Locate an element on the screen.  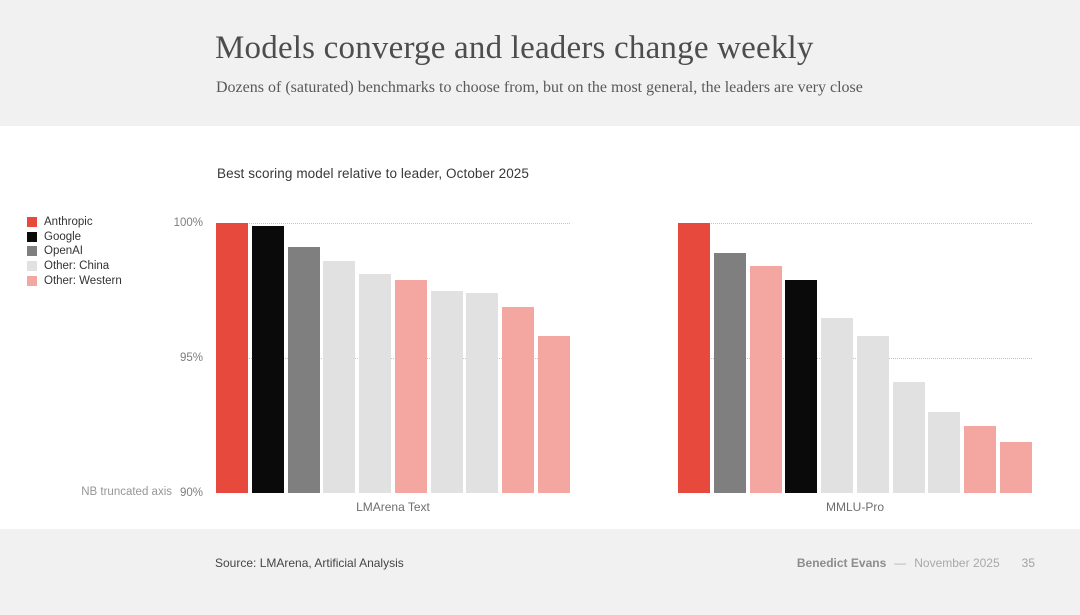
y-tick-label: 95% is located at coordinates (191, 358).